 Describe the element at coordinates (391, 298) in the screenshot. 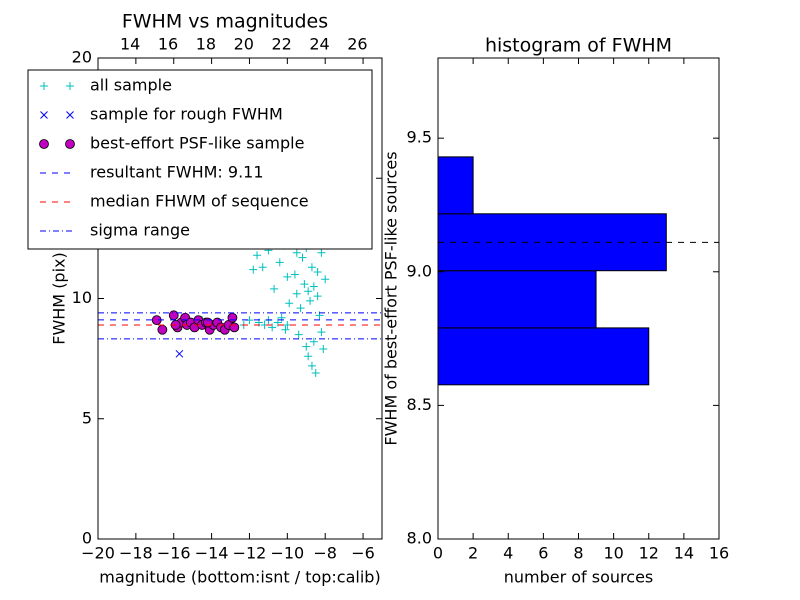

I see `y-axis-label: FWHM of best-effort PSF-like sources` at that location.